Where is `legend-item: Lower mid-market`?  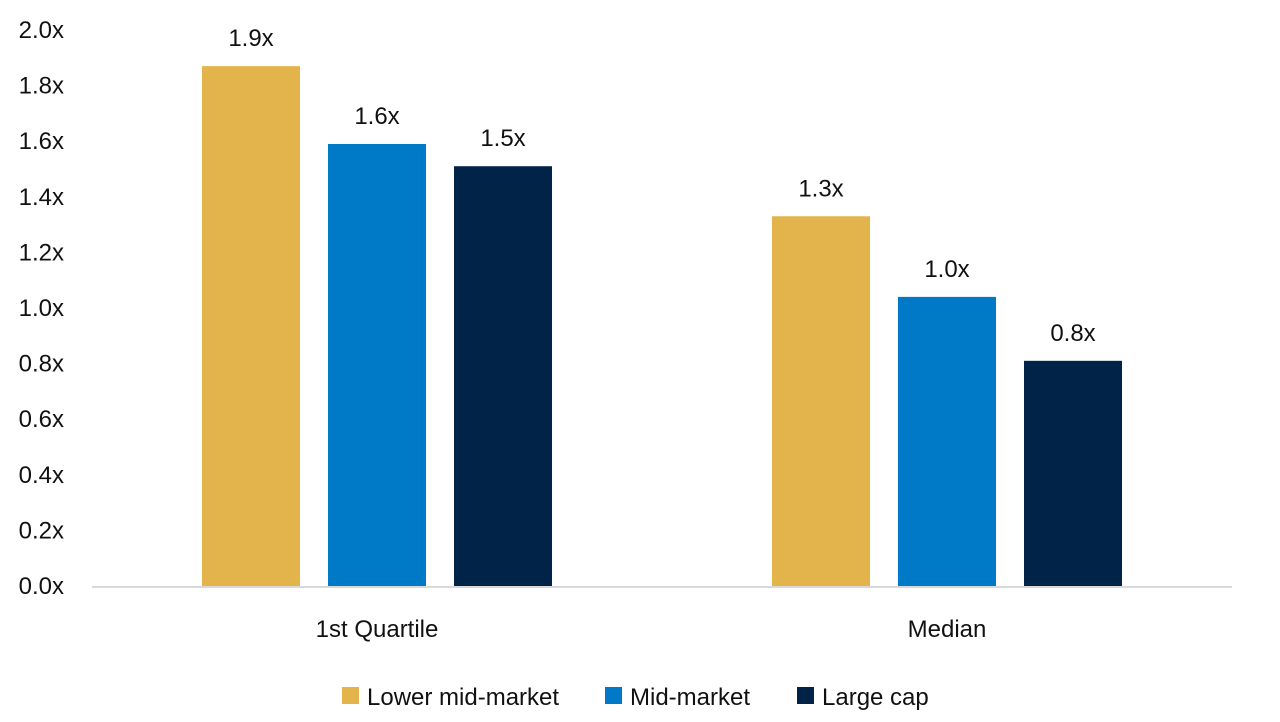 legend-item: Lower mid-market is located at coordinates (450, 697).